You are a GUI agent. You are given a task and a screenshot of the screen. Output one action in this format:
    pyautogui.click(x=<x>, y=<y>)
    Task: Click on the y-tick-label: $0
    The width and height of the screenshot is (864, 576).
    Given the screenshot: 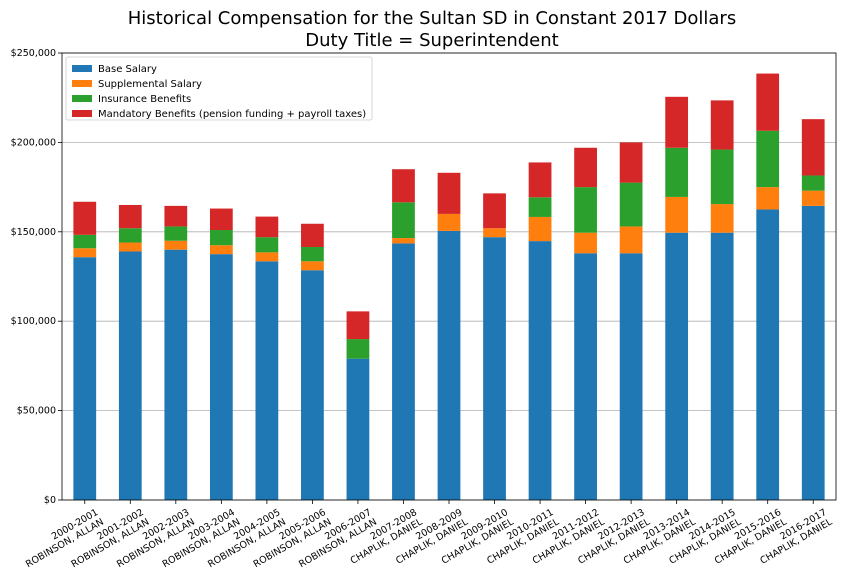 What is the action you would take?
    pyautogui.click(x=50, y=500)
    